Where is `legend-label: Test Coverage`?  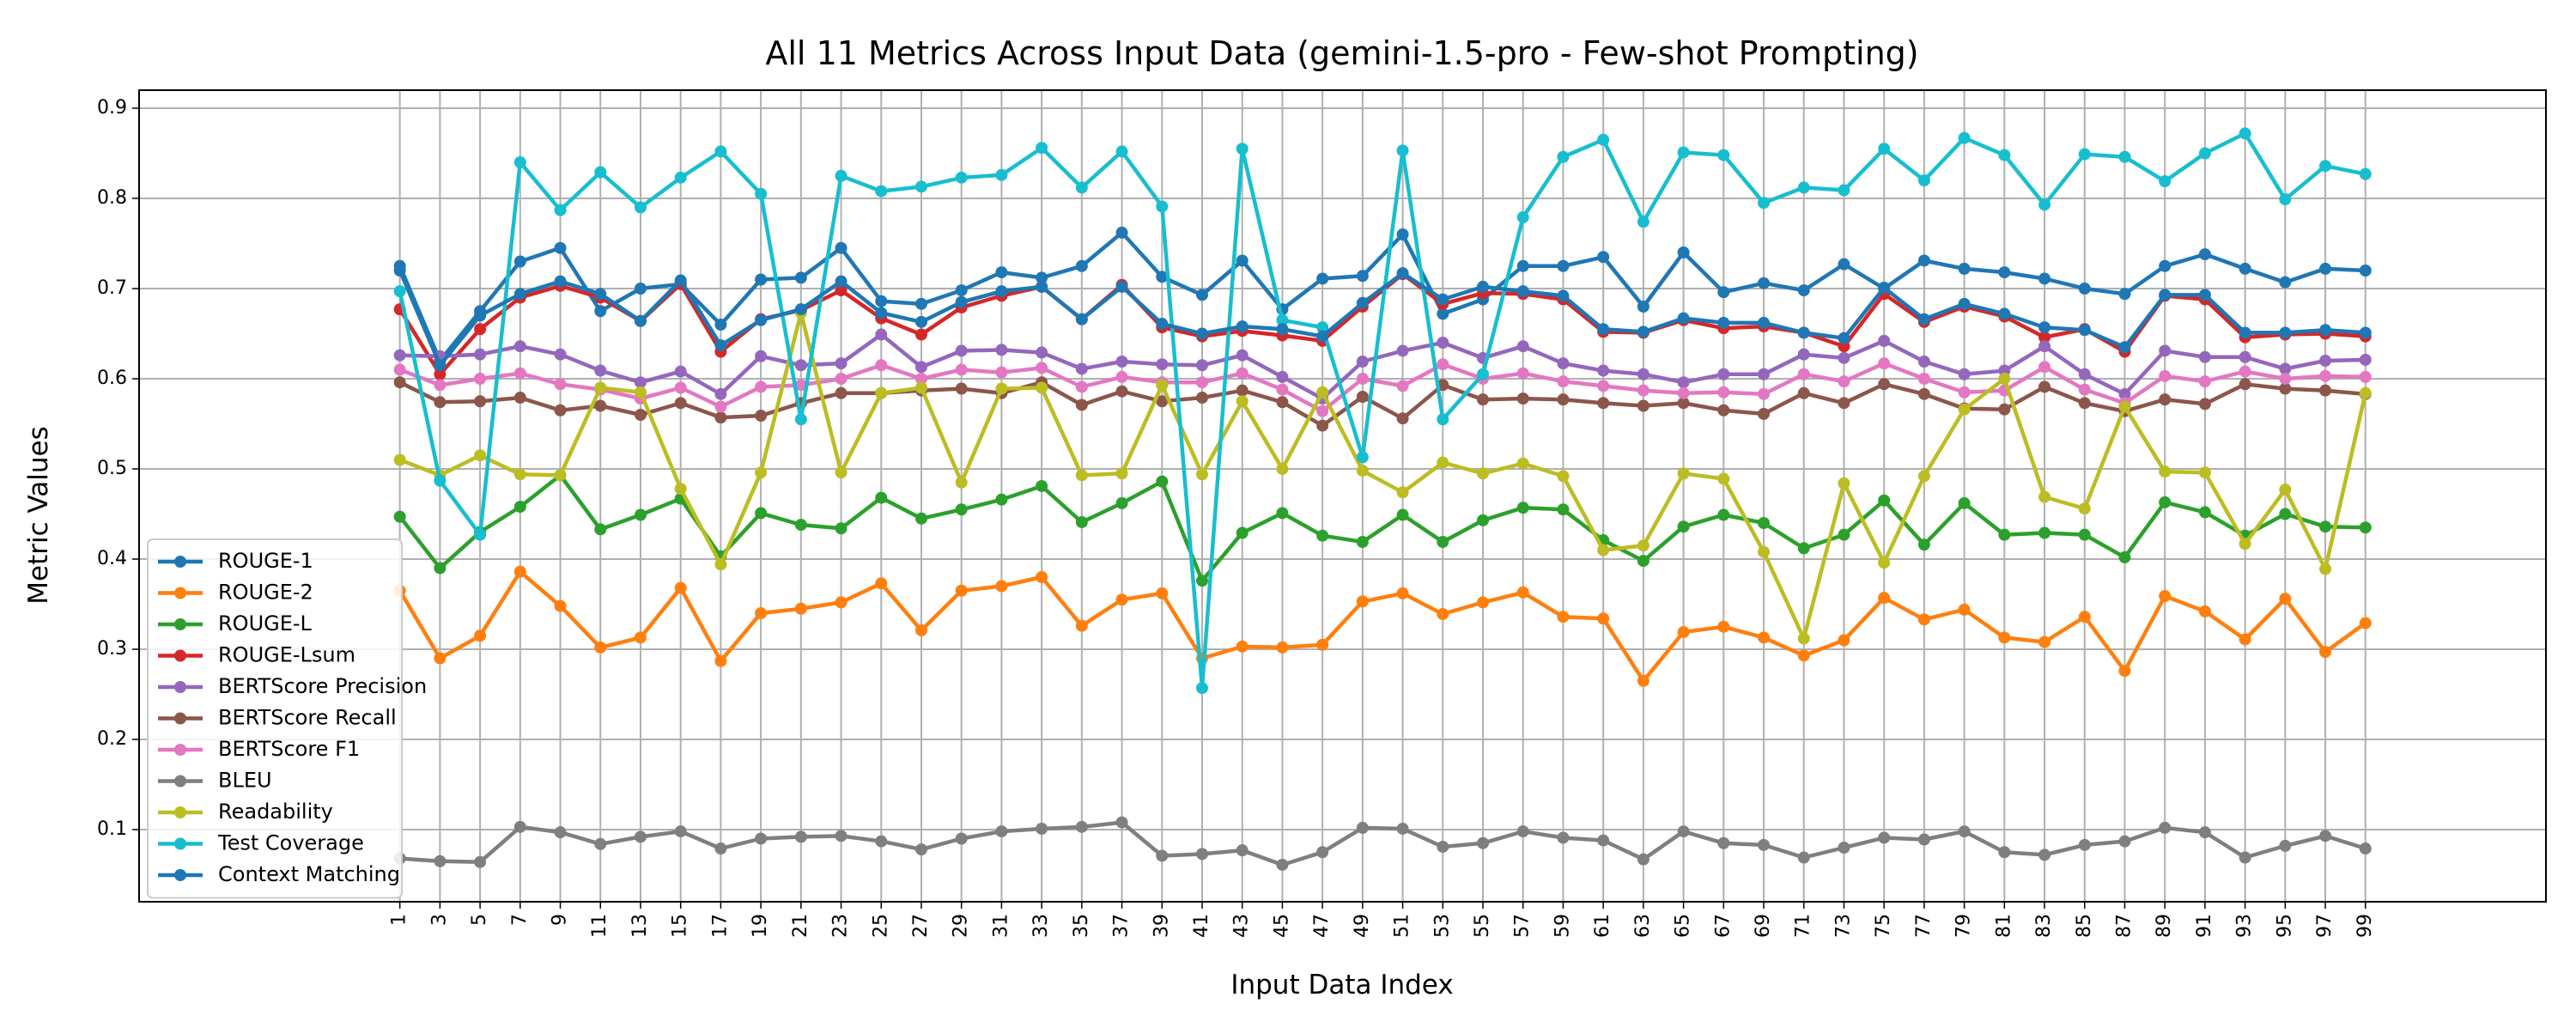 legend-label: Test Coverage is located at coordinates (291, 843).